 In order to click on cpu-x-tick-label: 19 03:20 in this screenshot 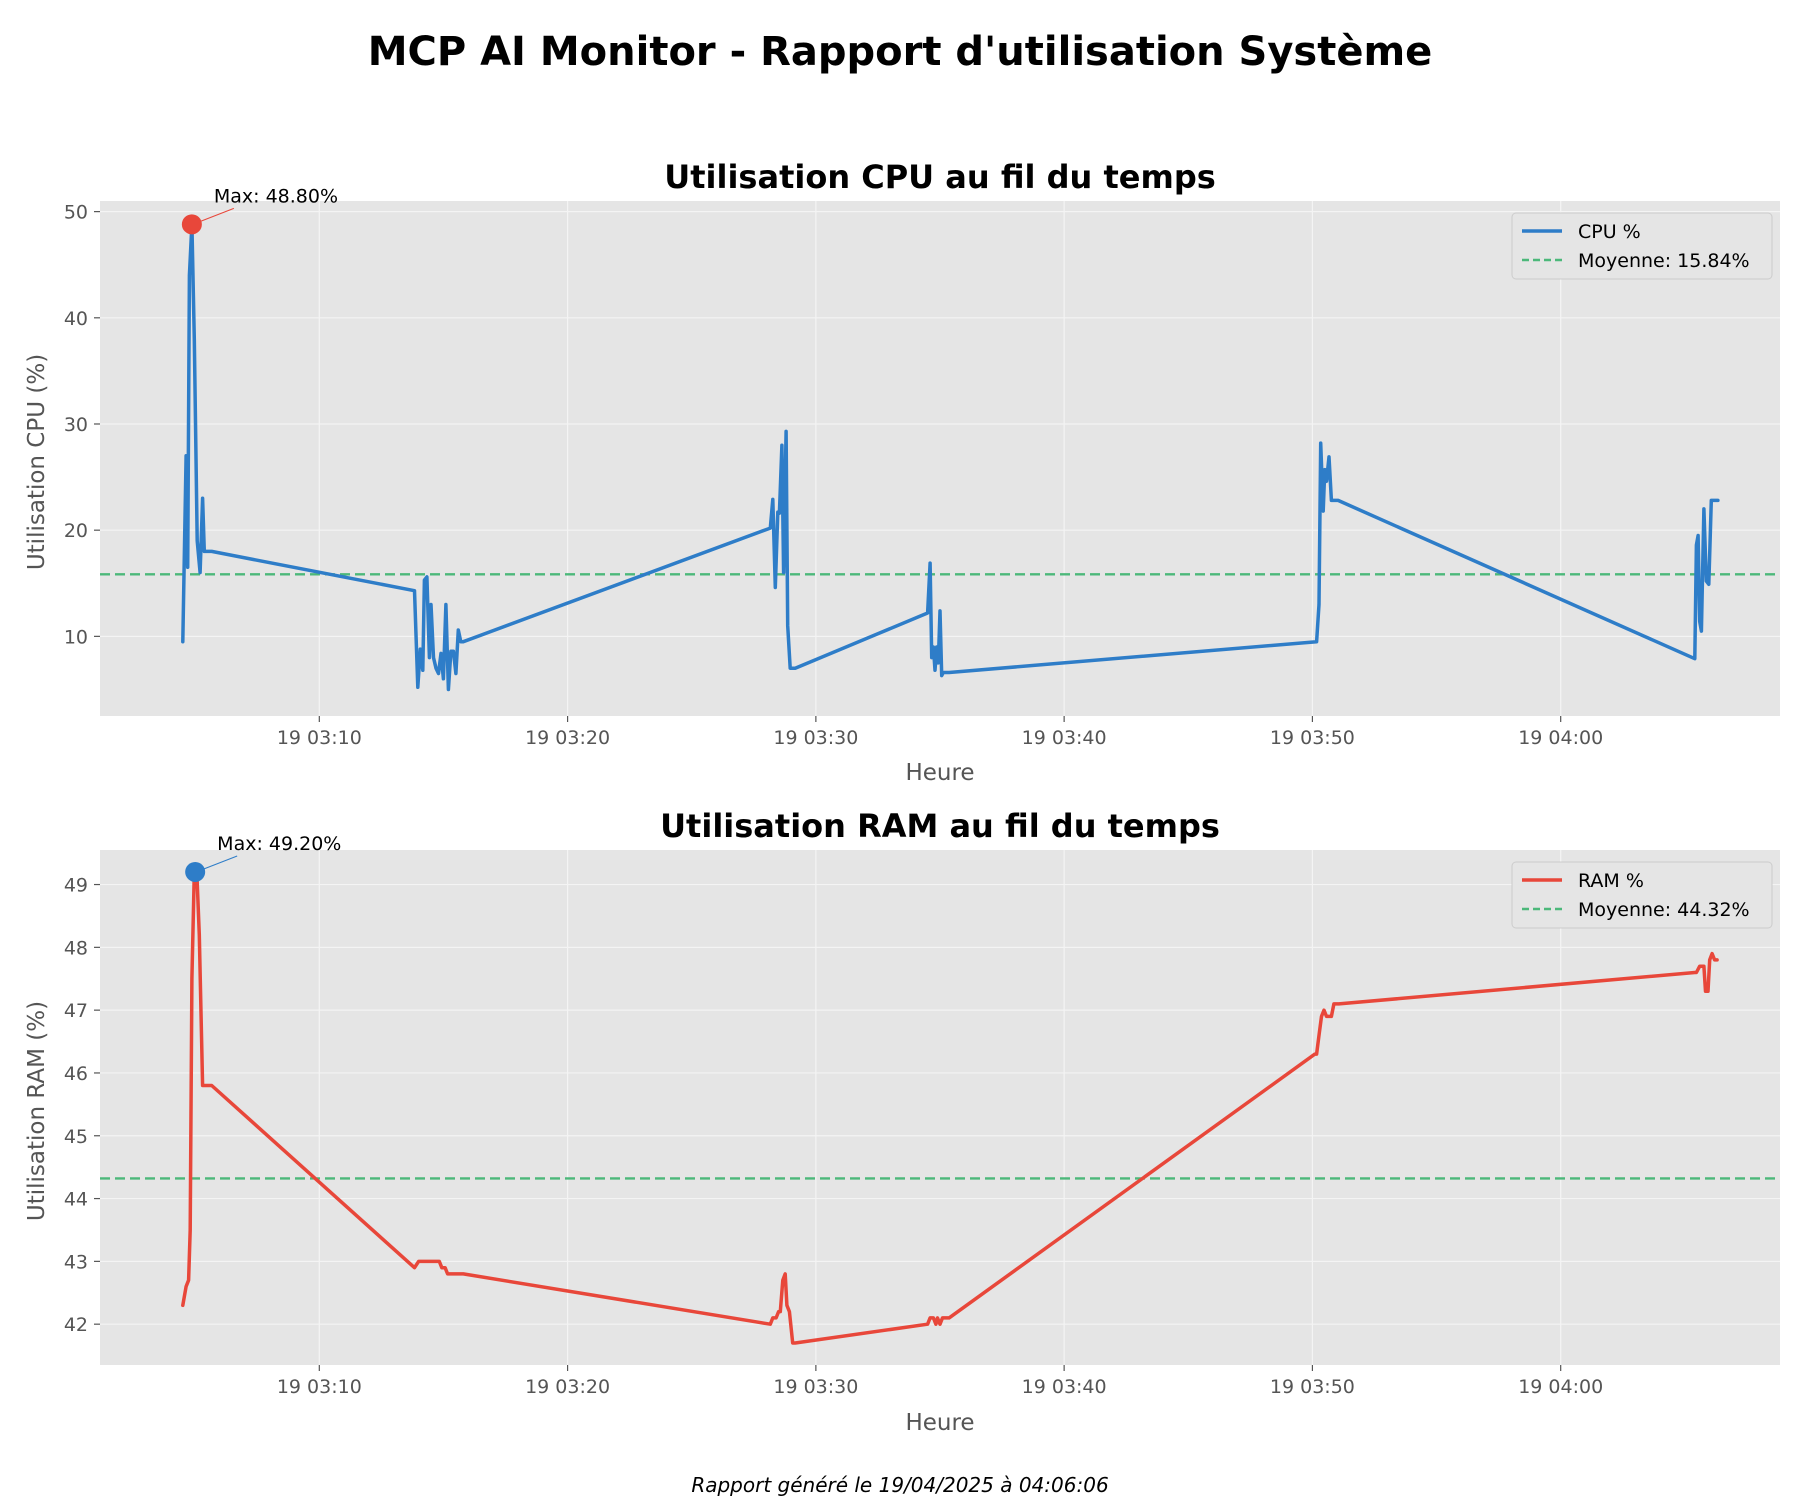, I will do `click(567, 738)`.